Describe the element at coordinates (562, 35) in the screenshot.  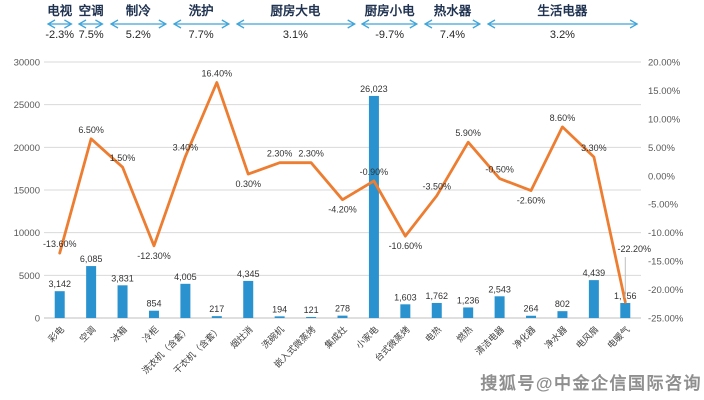
I see `category-band-growth: 3.2%` at that location.